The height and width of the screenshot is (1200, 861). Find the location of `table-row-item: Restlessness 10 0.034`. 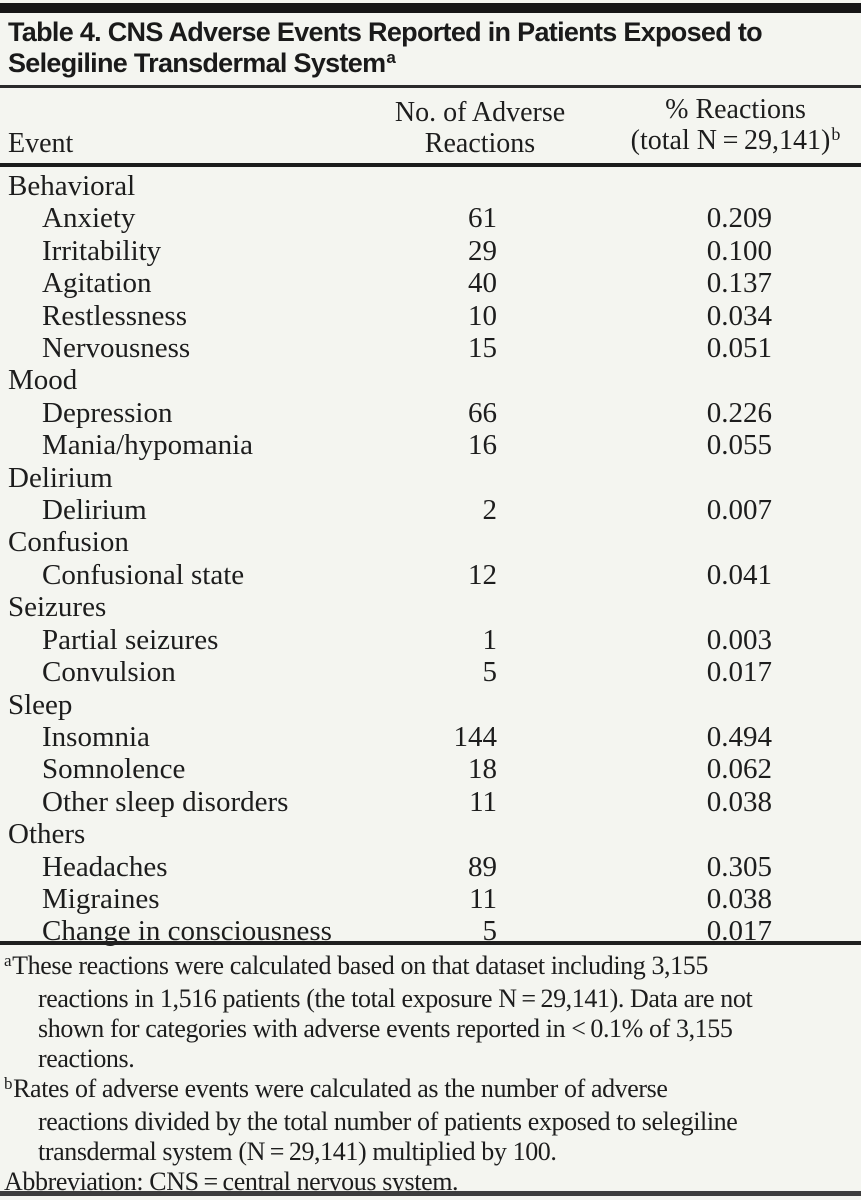

table-row-item: Restlessness 10 0.034 is located at coordinates (430, 316).